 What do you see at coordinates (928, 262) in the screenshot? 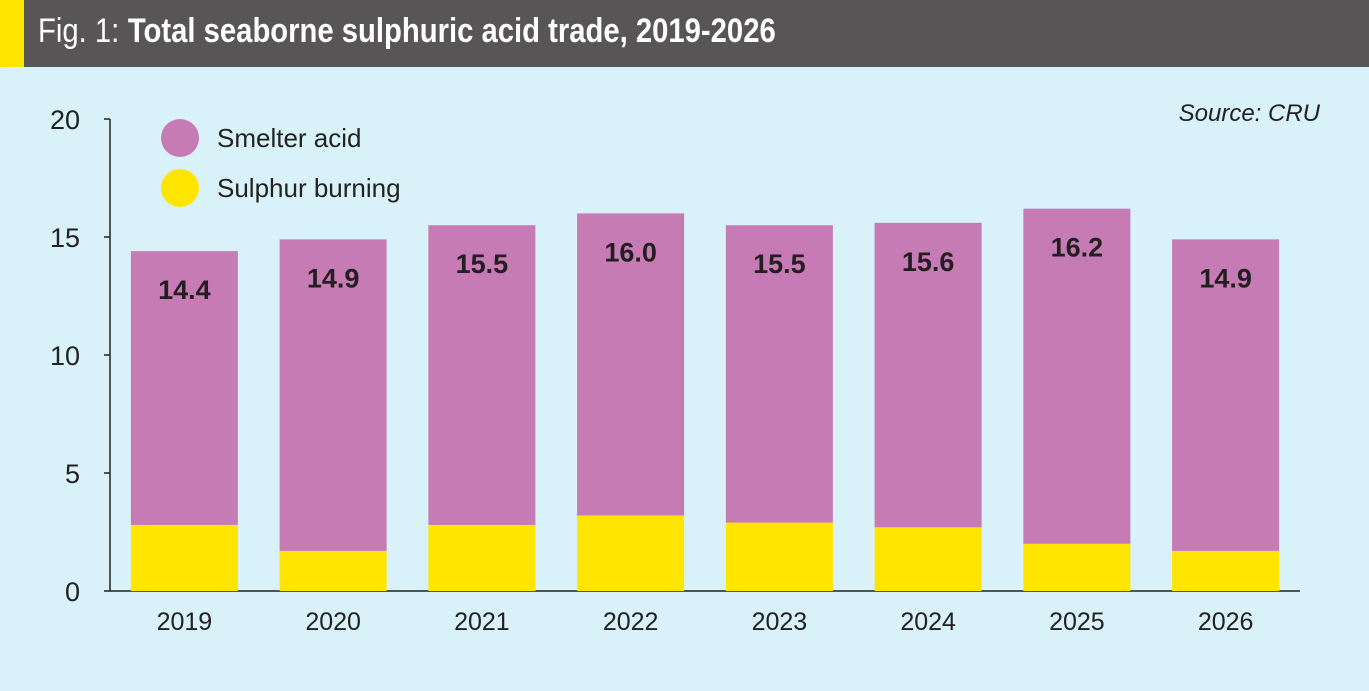
I see `total-data-label: 15.6` at bounding box center [928, 262].